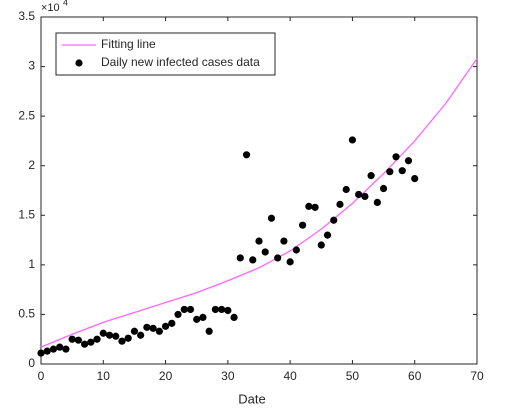 The width and height of the screenshot is (515, 417). Describe the element at coordinates (415, 376) in the screenshot. I see `x-tick-label: 60` at that location.